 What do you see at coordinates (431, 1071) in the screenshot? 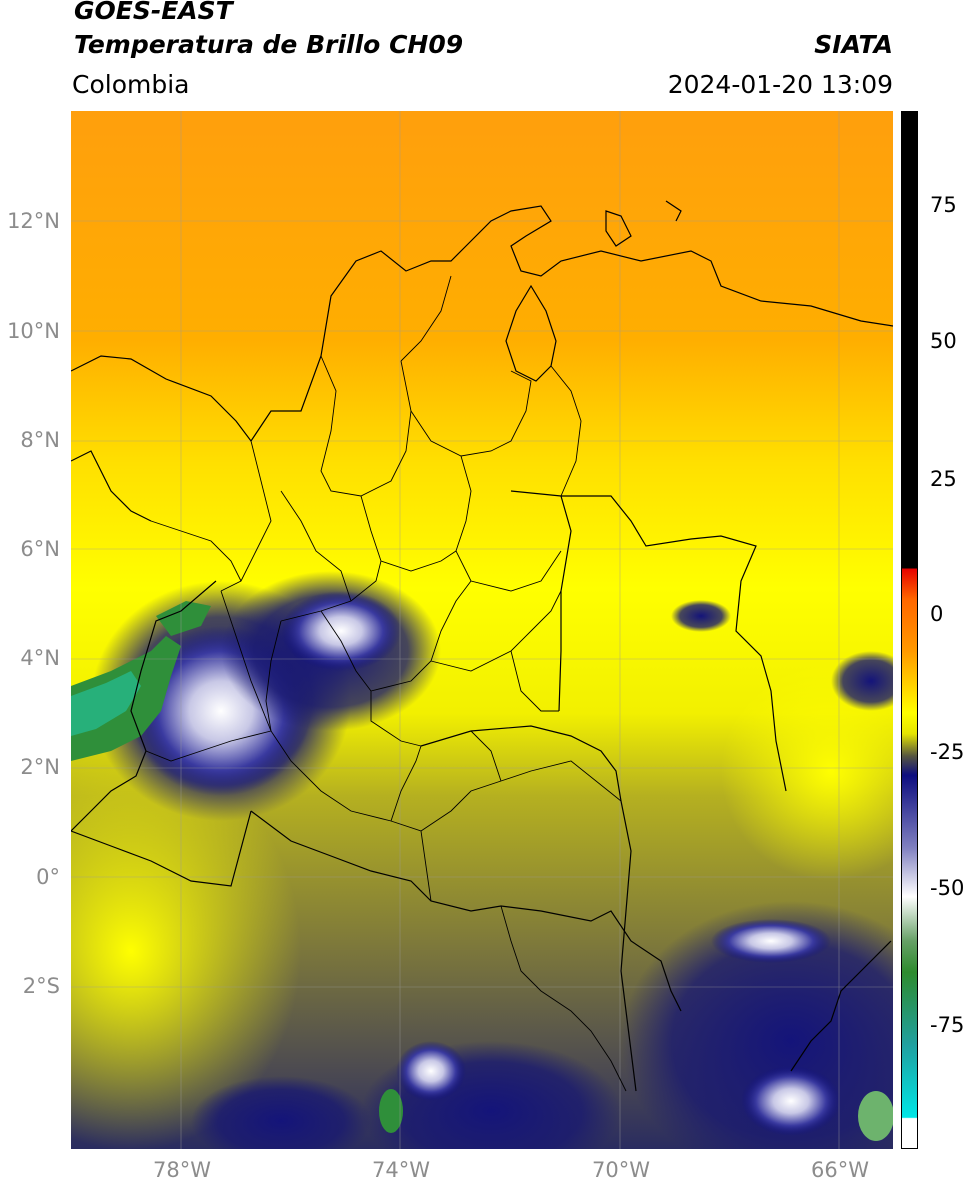
I see `cold-cloud-core-s` at bounding box center [431, 1071].